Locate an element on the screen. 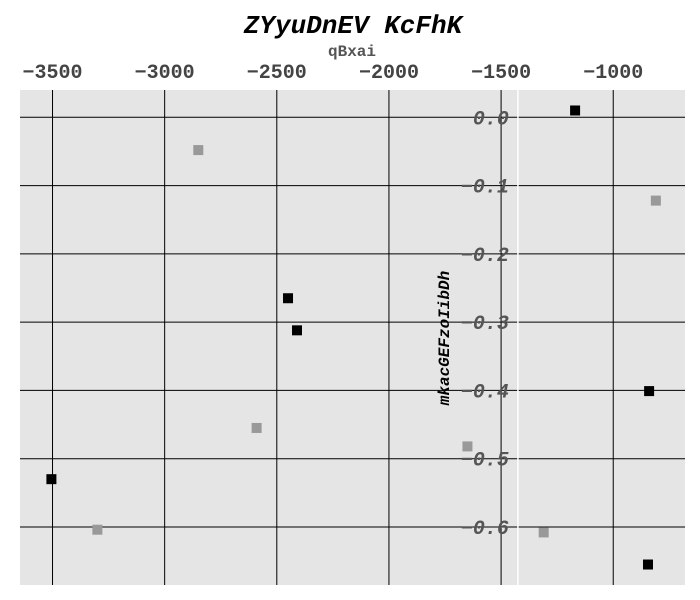  x-tick-labels: −3500 −3000 −2500 −2000 −1500 −1000 is located at coordinates (333, 73).